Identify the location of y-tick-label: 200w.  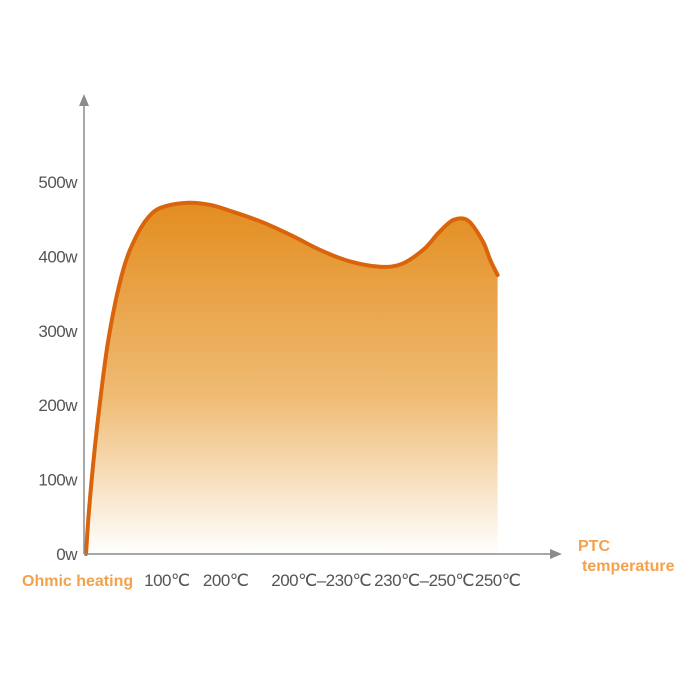
(58, 405).